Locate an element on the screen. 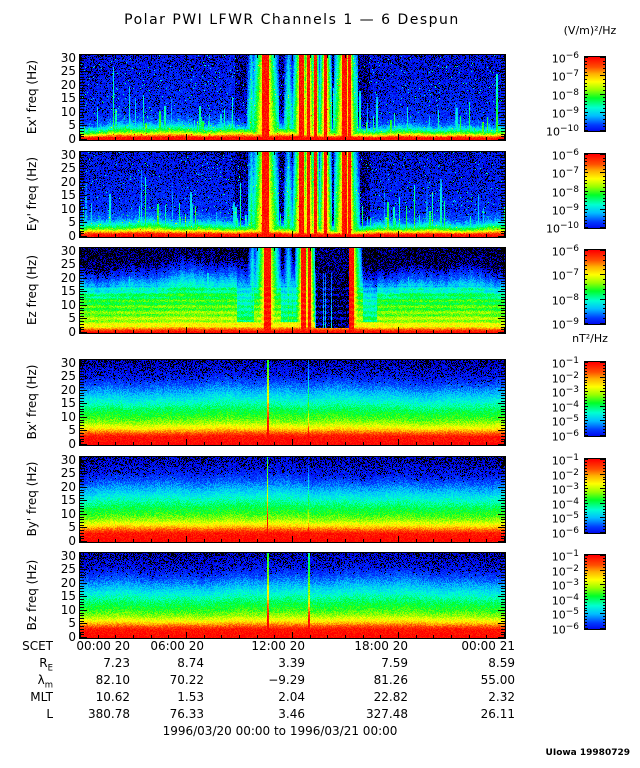 The height and width of the screenshot is (768, 640). ephemeris-value: 70.22 is located at coordinates (186, 680).